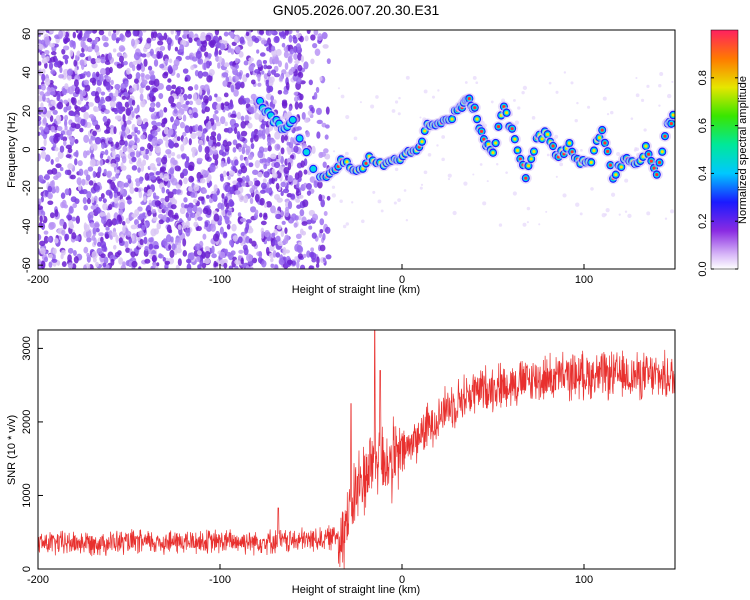  What do you see at coordinates (12, 450) in the screenshot?
I see `snr-y-label: SNR (10 * v/v)` at bounding box center [12, 450].